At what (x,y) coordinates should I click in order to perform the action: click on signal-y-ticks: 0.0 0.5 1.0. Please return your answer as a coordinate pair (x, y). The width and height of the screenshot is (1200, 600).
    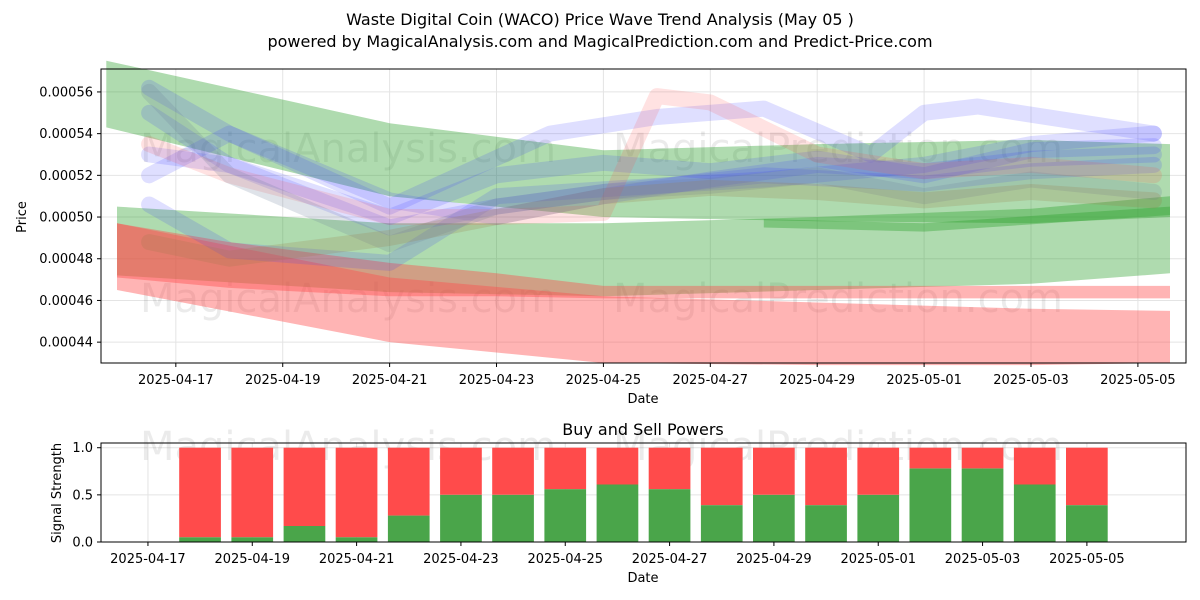
    Looking at the image, I should click on (86, 496).